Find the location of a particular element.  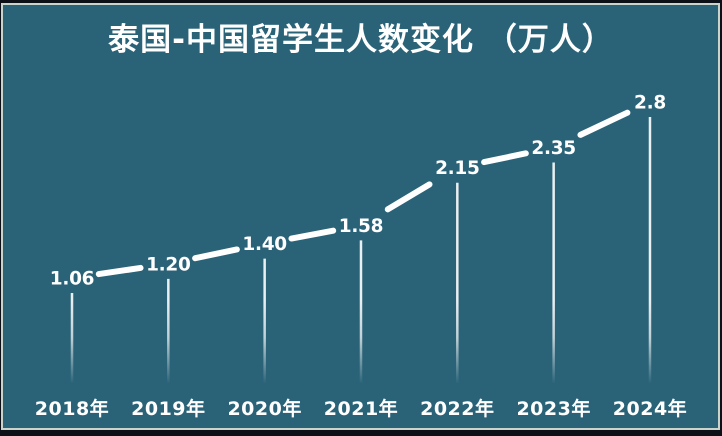

data-point-label: 1.40 is located at coordinates (264, 244).